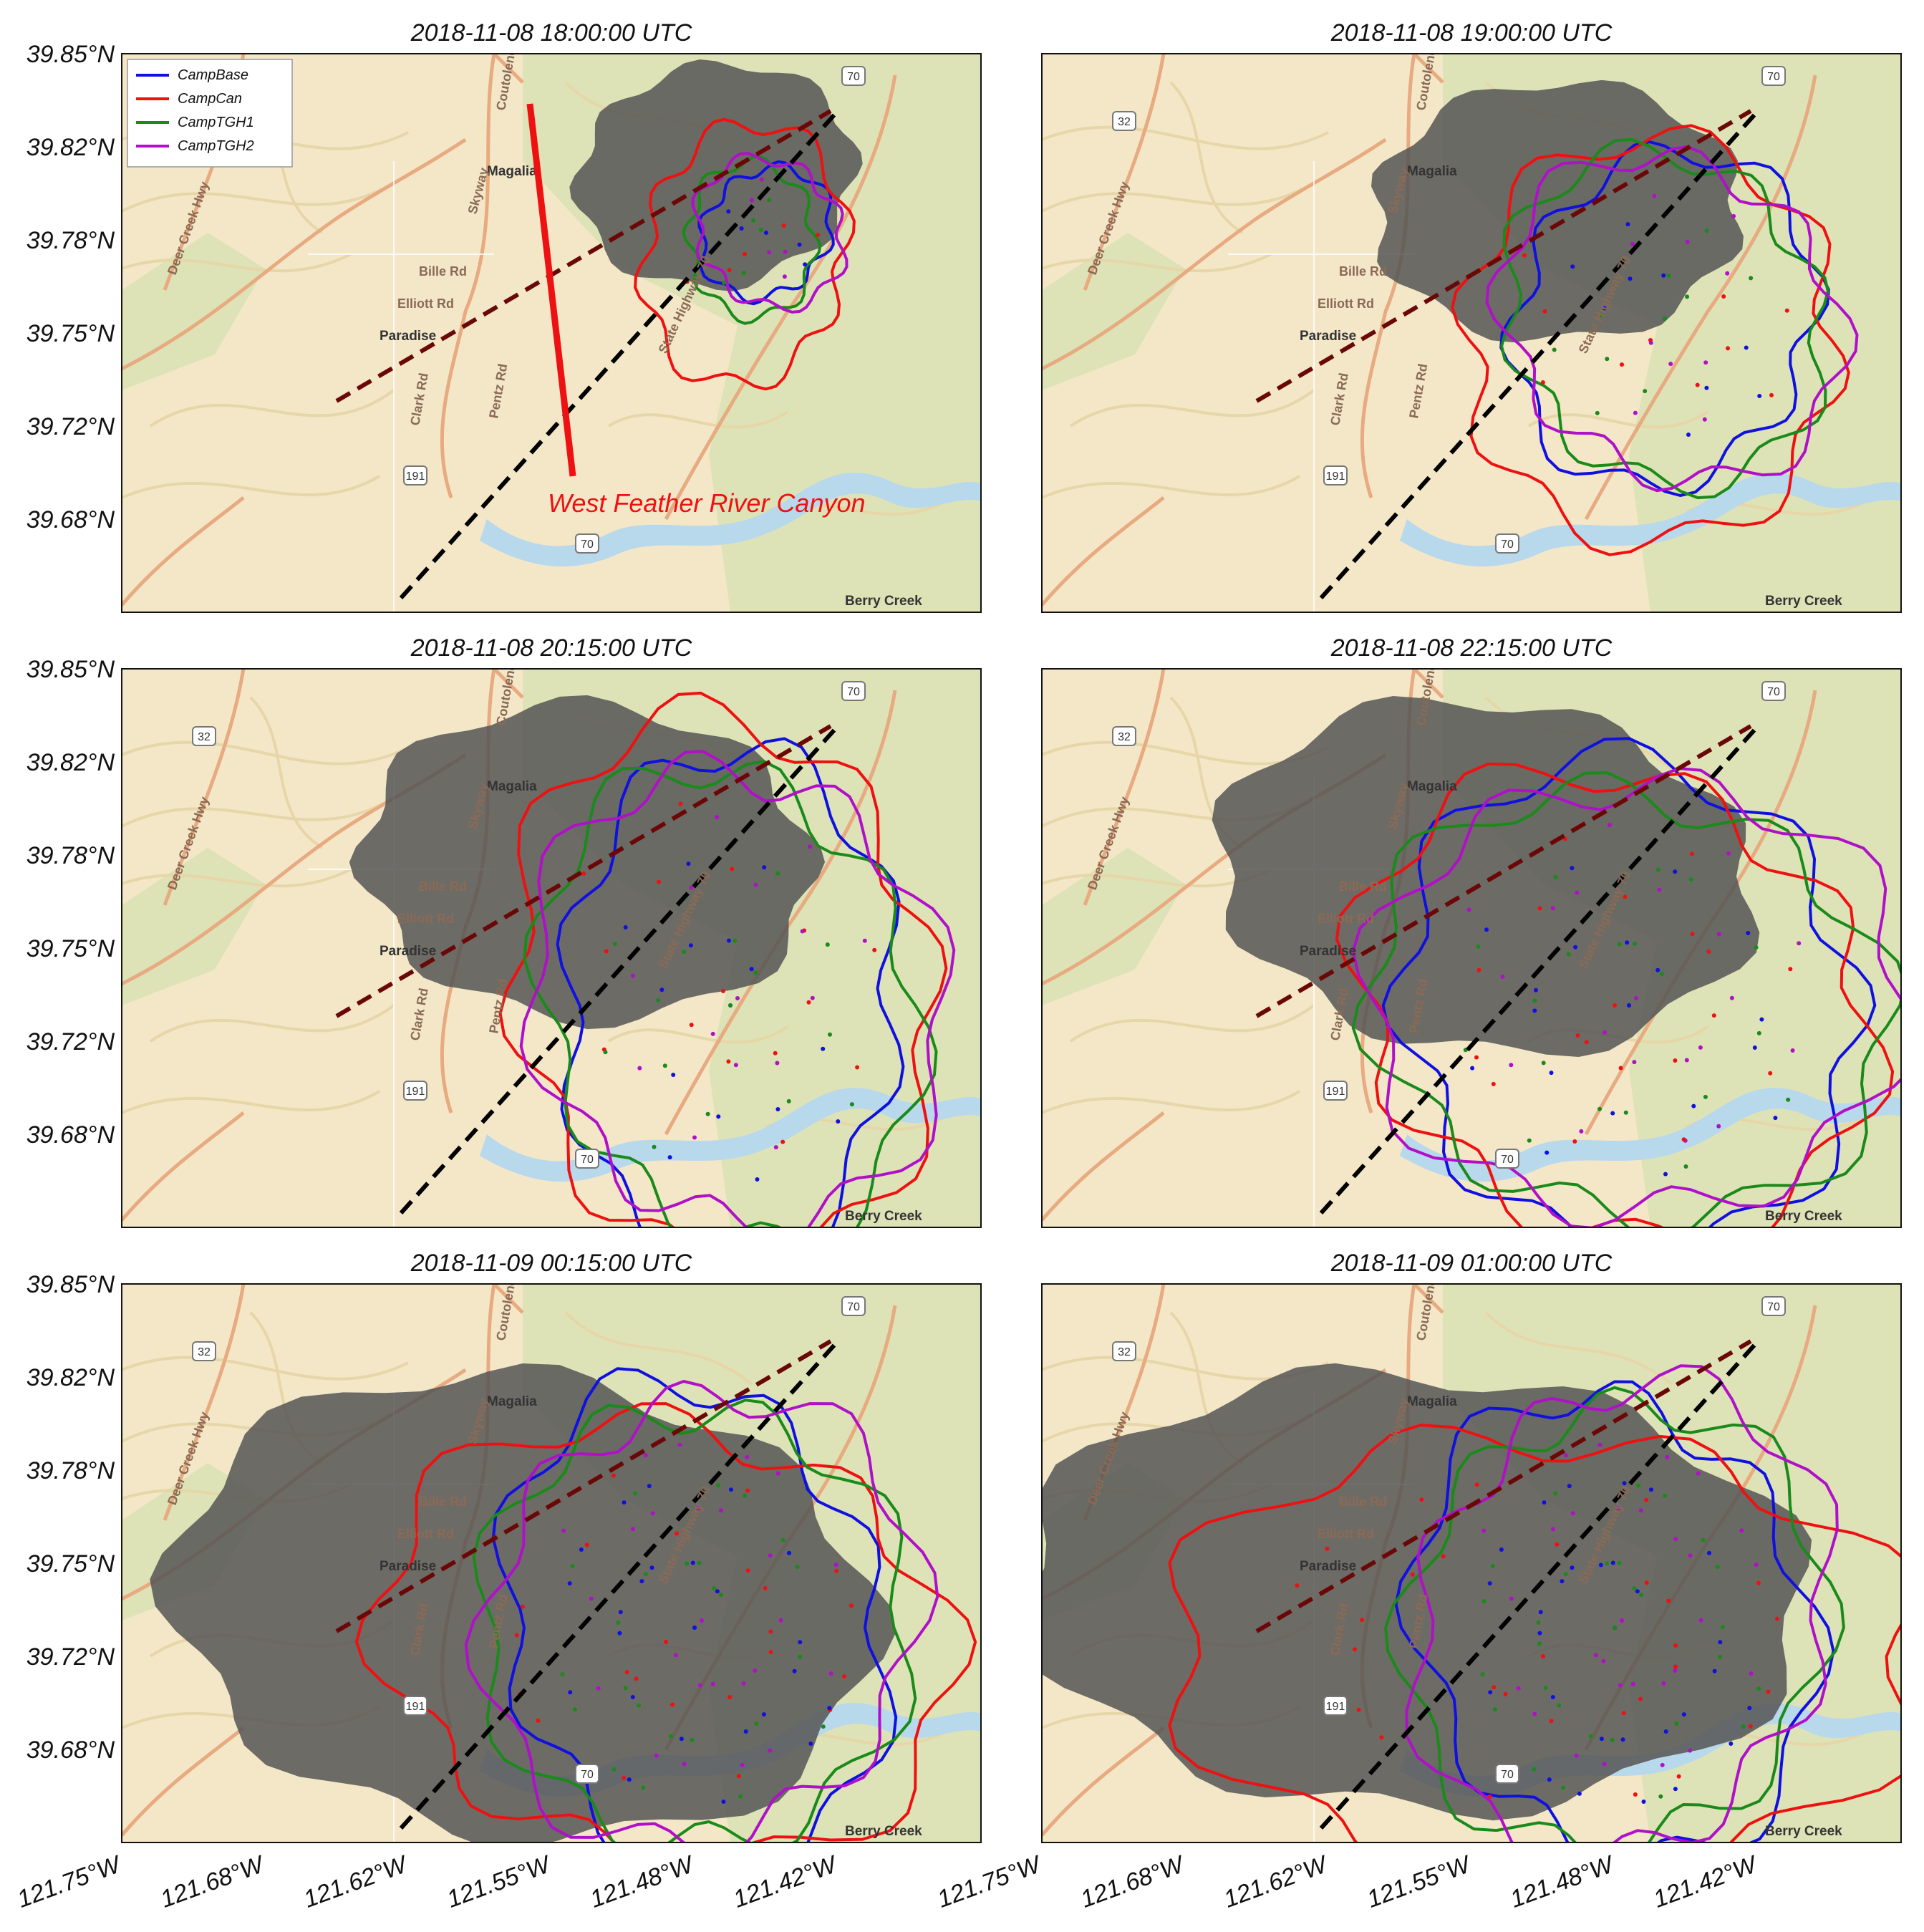  I want to click on y-tick-label: 39.82°N, so click(71, 1377).